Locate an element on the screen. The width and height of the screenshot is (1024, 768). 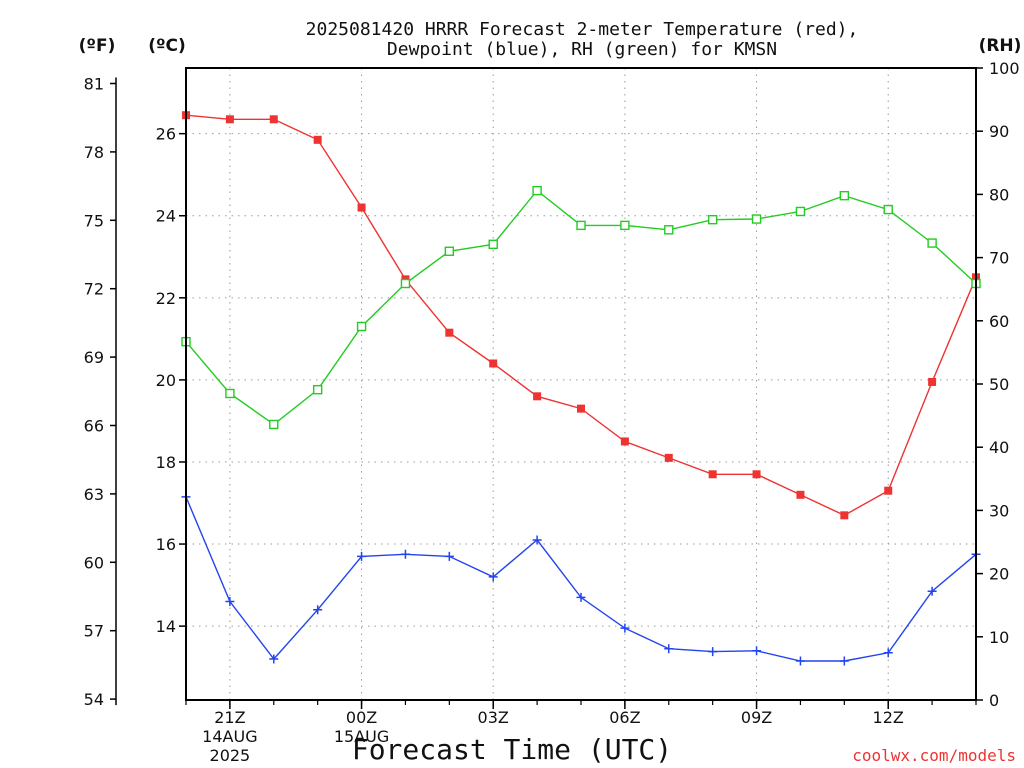
celsius-tick-label: 20 is located at coordinates (166, 380).